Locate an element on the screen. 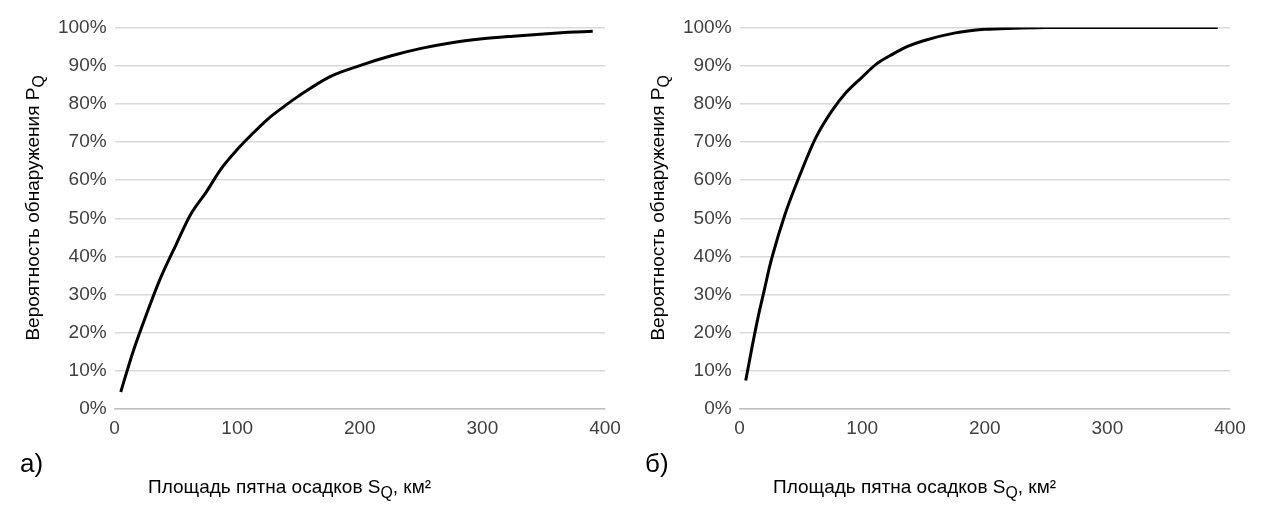 The height and width of the screenshot is (515, 1272). text: а) is located at coordinates (32, 463).